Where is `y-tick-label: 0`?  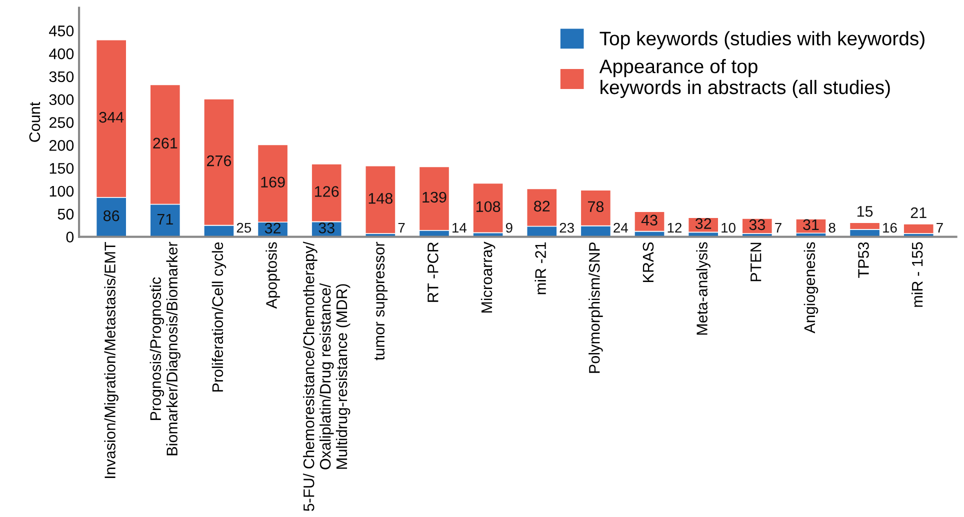 y-tick-label: 0 is located at coordinates (70, 237).